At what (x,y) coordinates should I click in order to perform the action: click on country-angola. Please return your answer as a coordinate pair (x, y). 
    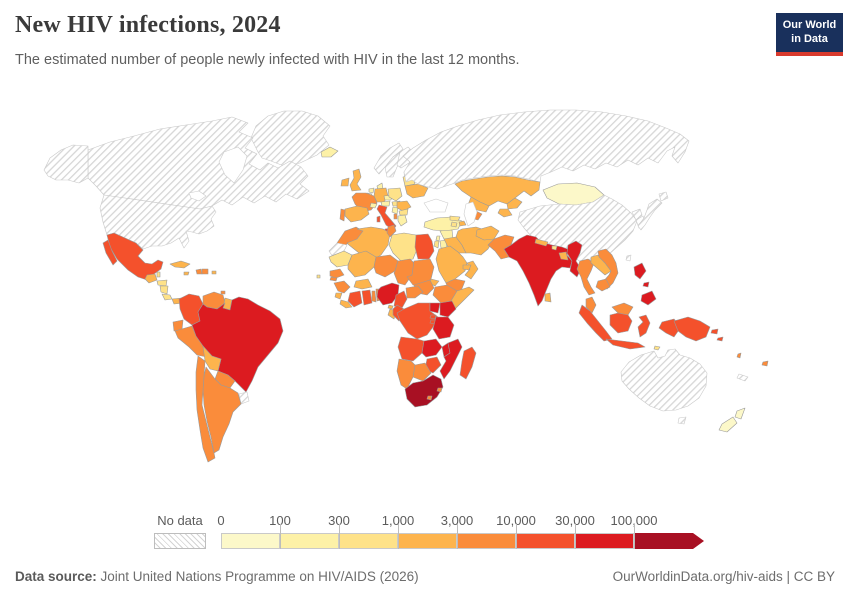
    Looking at the image, I should click on (411, 349).